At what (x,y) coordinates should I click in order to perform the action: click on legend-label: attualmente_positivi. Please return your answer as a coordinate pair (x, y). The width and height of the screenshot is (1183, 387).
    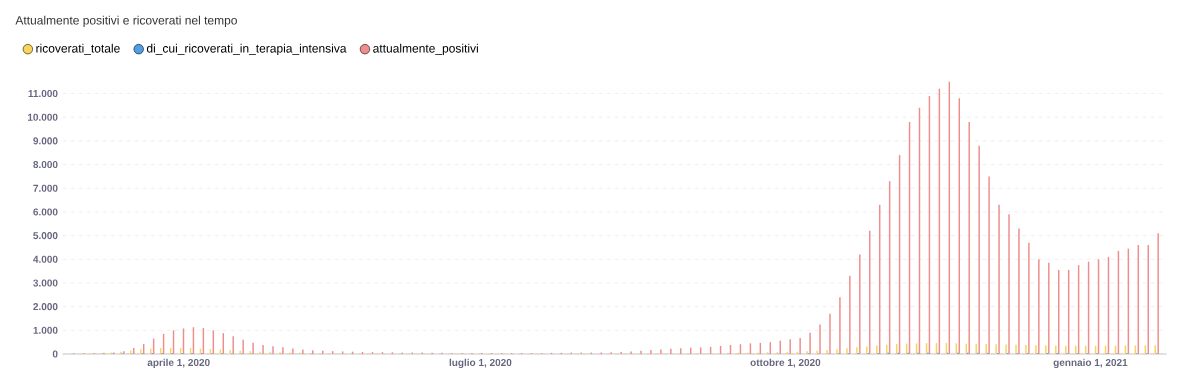
    Looking at the image, I should click on (425, 49).